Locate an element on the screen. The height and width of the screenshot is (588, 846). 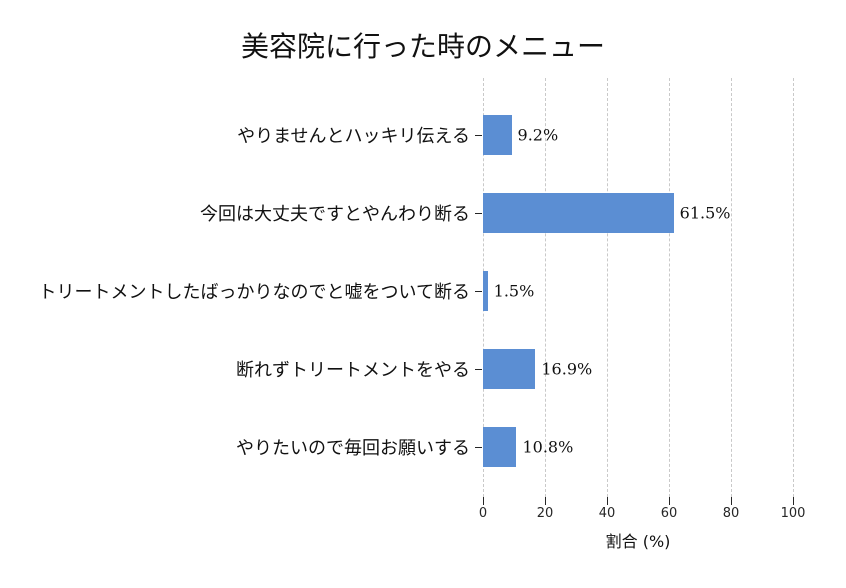
bar-value-label: 9.2% is located at coordinates (538, 135).